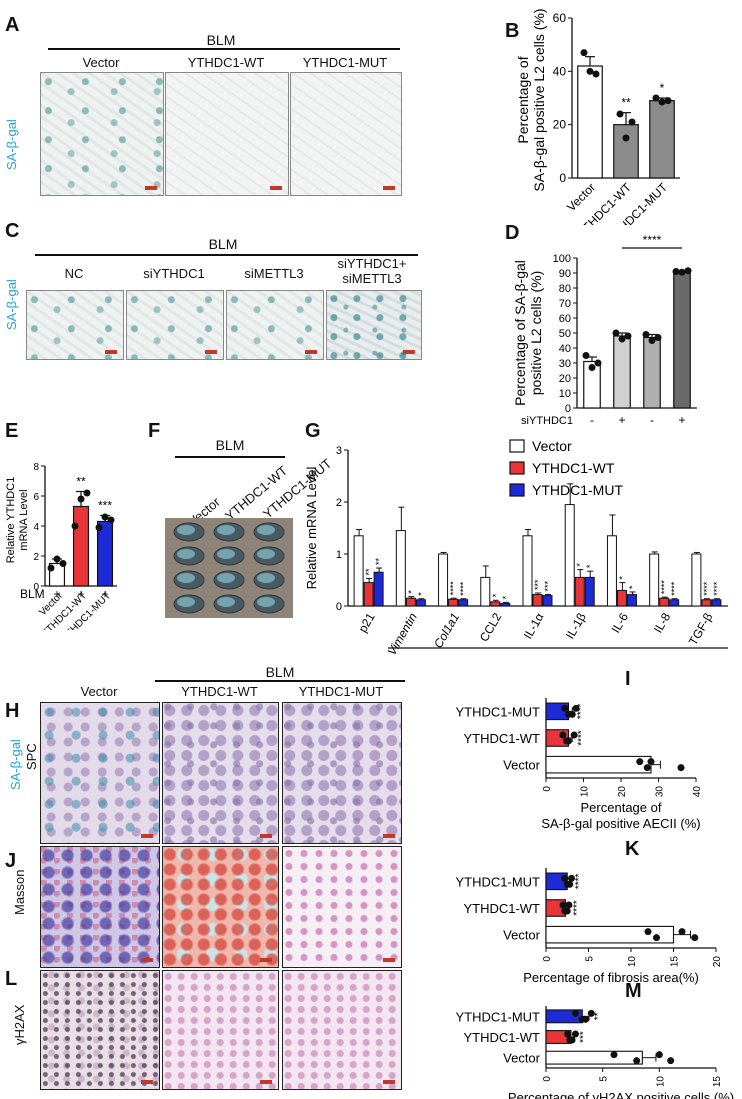 The image size is (742, 1099). What do you see at coordinates (620, 622) in the screenshot?
I see `category-label: IL-6` at bounding box center [620, 622].